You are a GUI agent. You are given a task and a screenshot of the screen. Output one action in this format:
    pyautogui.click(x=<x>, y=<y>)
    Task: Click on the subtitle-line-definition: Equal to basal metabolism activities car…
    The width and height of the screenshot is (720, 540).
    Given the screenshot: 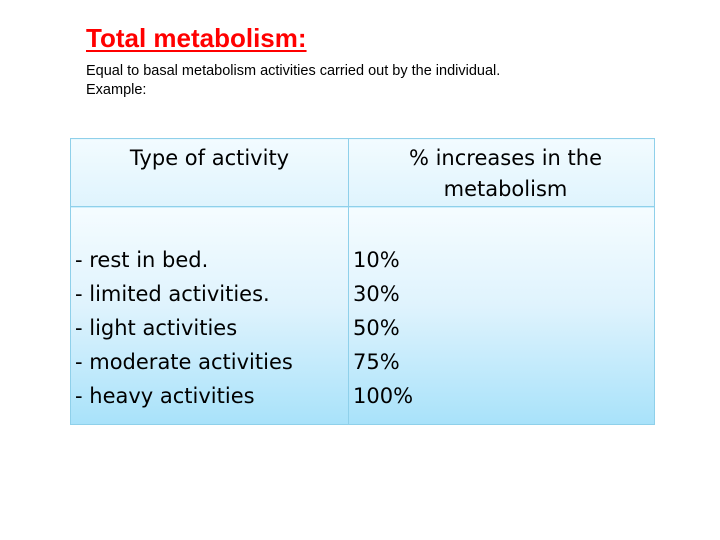 What is the action you would take?
    pyautogui.click(x=293, y=71)
    